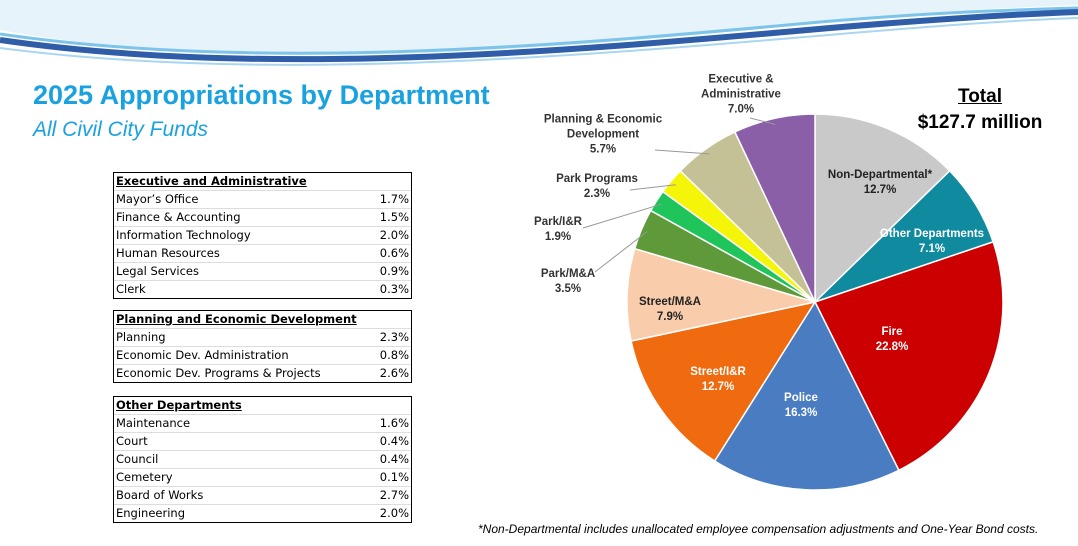 This screenshot has height=546, width=1078. What do you see at coordinates (892, 332) in the screenshot?
I see `slice-name: Fire` at bounding box center [892, 332].